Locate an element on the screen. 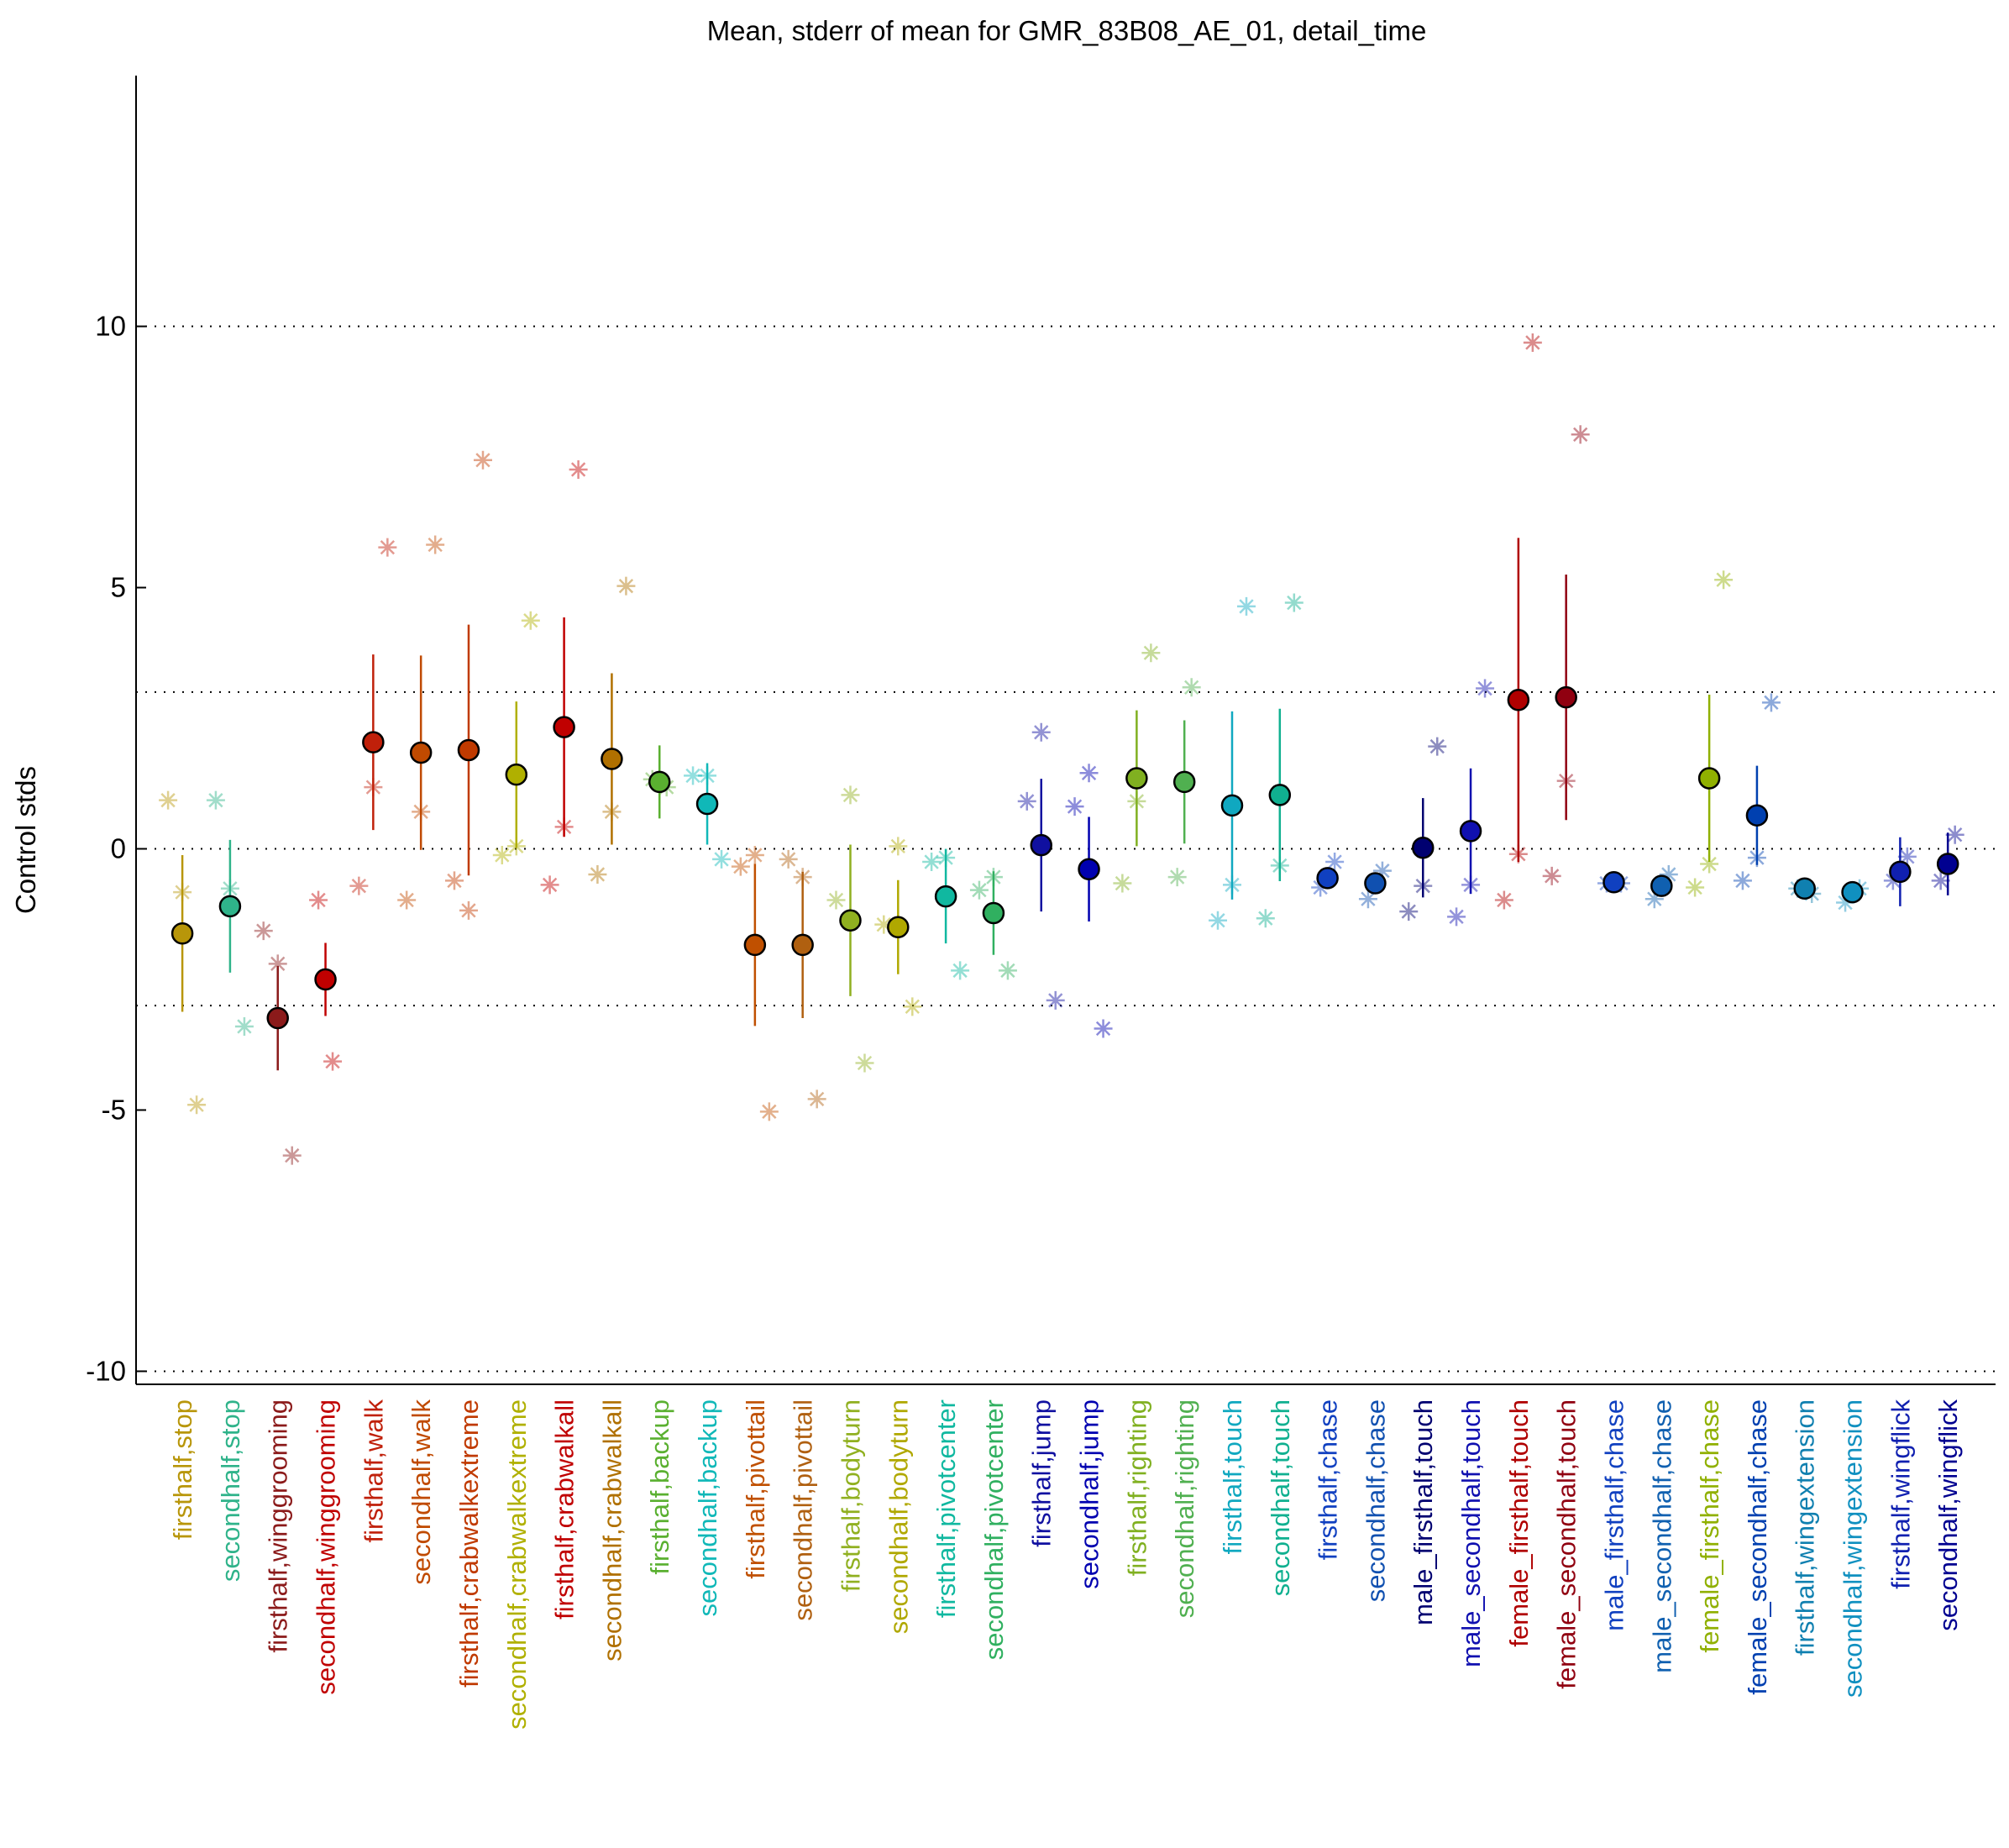 The height and width of the screenshot is (1848, 2009). x-tick-label: firsthalf,wingextension is located at coordinates (1805, 1527).